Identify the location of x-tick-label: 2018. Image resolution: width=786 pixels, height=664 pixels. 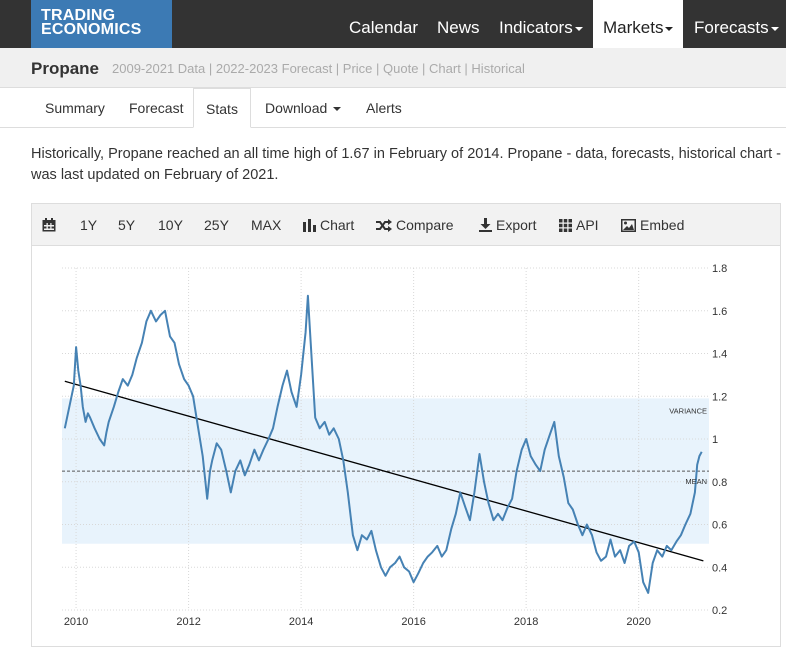
(526, 622).